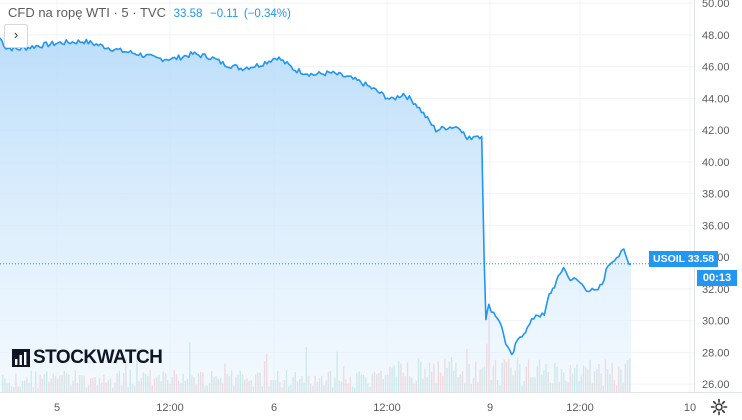  What do you see at coordinates (690, 408) in the screenshot?
I see `x-tick-label: 10` at bounding box center [690, 408].